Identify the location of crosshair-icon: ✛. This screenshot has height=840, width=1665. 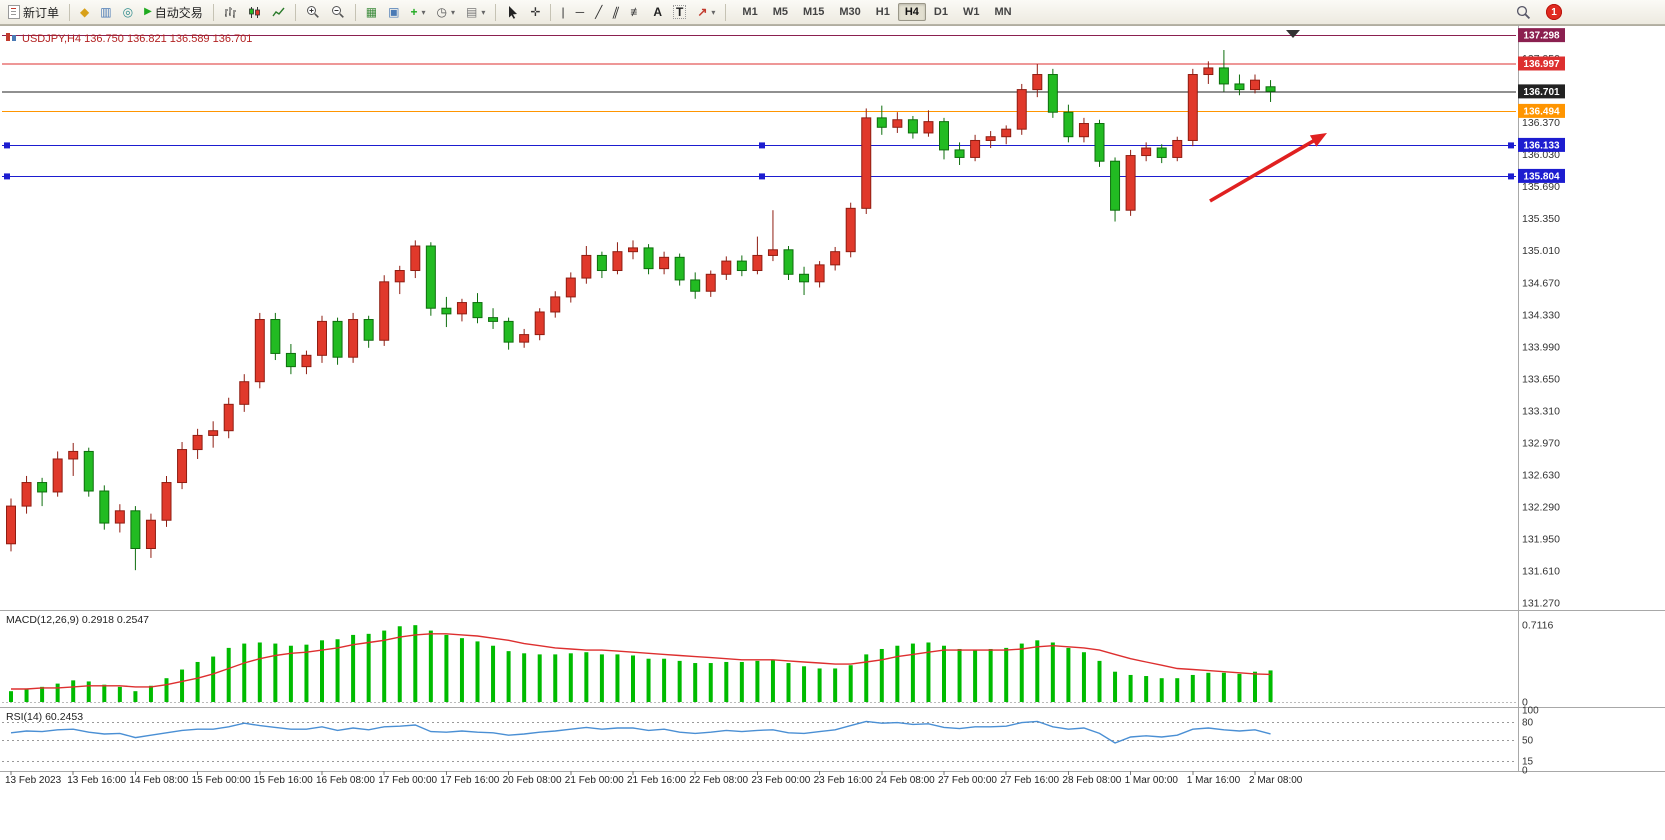
(535, 12).